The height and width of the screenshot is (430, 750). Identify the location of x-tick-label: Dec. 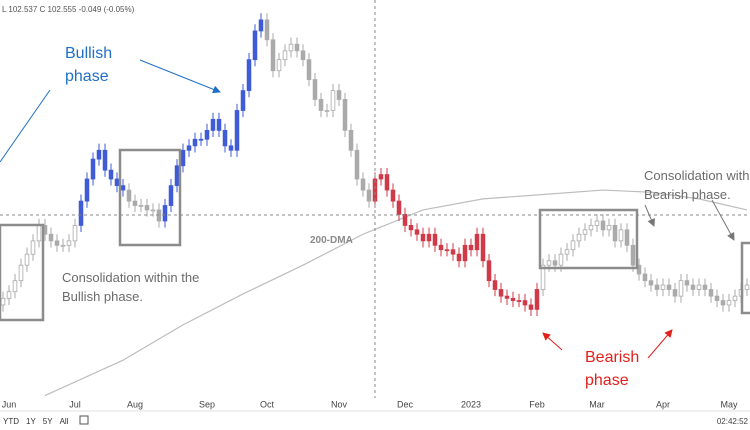
(405, 404).